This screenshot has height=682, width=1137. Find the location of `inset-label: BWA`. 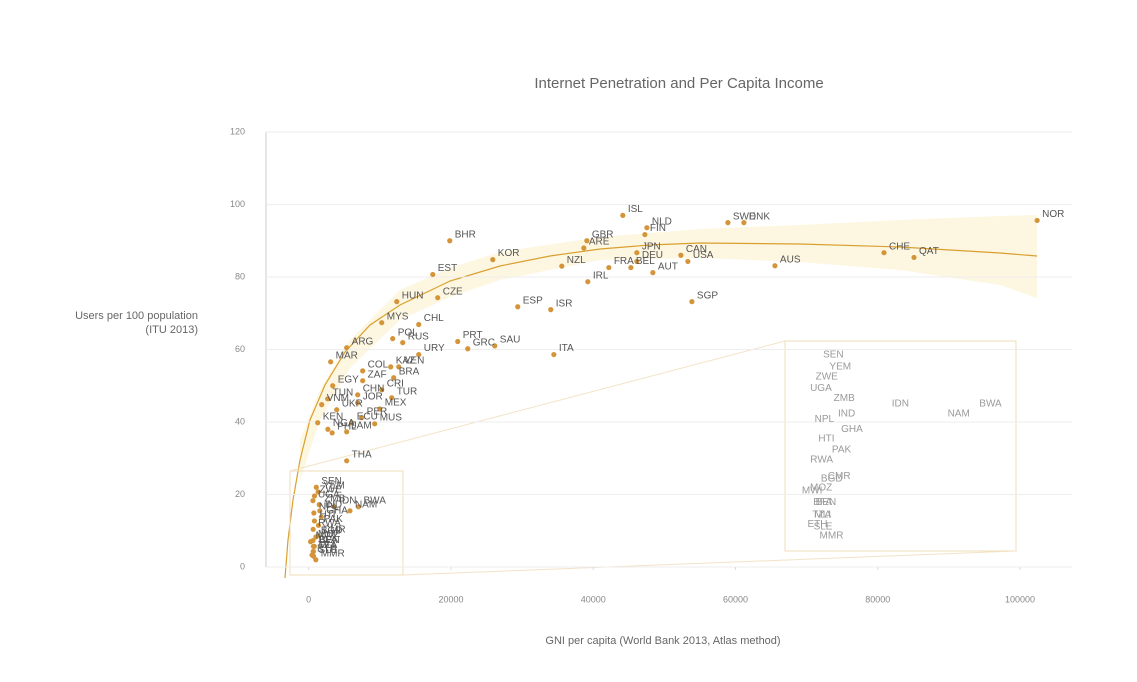

inset-label: BWA is located at coordinates (990, 403).